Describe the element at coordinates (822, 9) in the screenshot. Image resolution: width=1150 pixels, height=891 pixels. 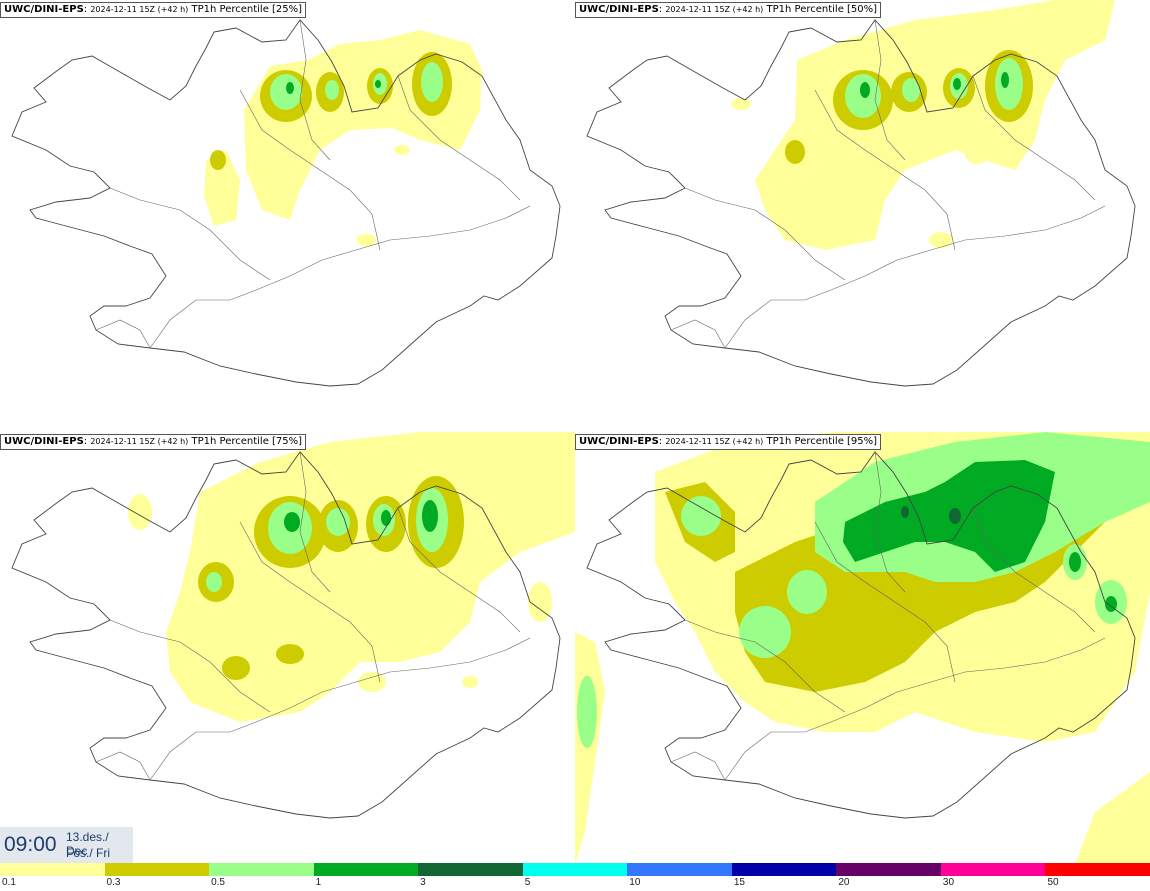
I see `product-name: TP1h Percentile [50%]` at that location.